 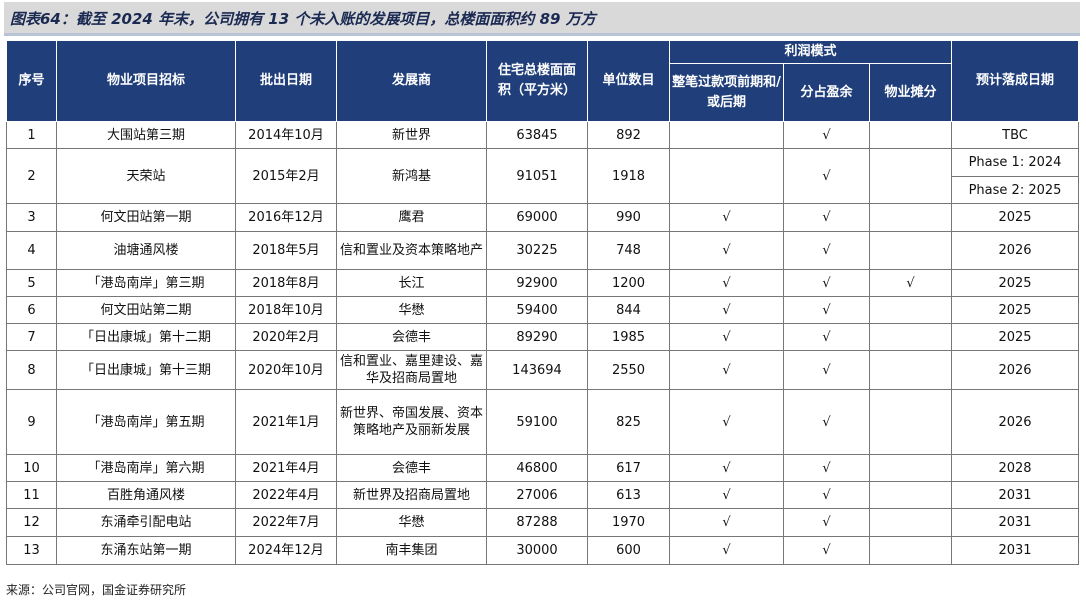 I want to click on cell-area: 63845, so click(x=537, y=135).